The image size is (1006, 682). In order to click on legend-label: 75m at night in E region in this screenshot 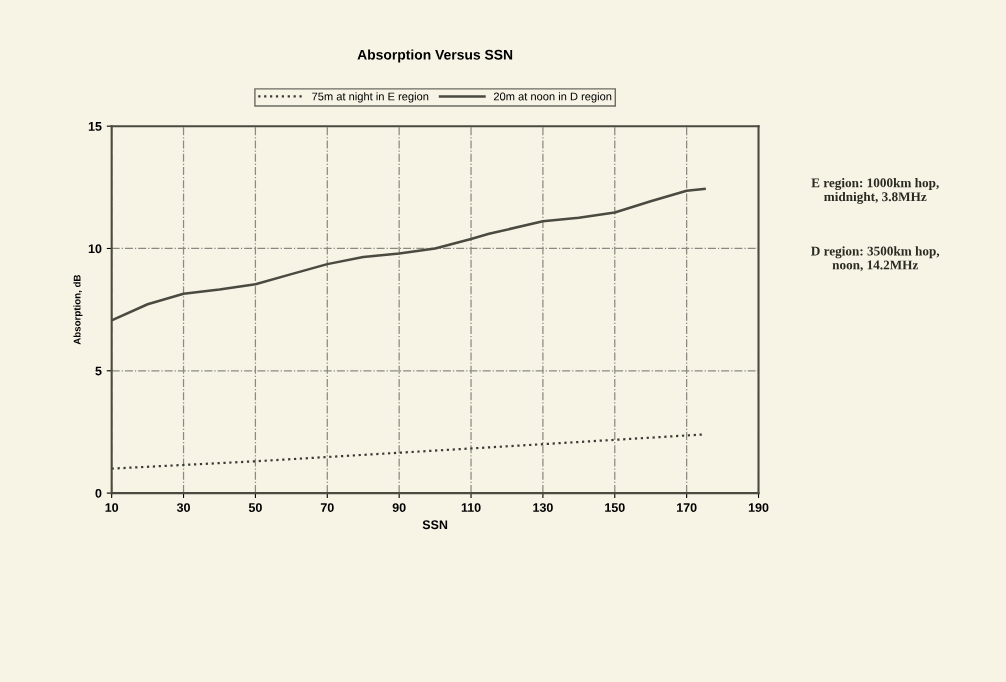, I will do `click(370, 97)`.